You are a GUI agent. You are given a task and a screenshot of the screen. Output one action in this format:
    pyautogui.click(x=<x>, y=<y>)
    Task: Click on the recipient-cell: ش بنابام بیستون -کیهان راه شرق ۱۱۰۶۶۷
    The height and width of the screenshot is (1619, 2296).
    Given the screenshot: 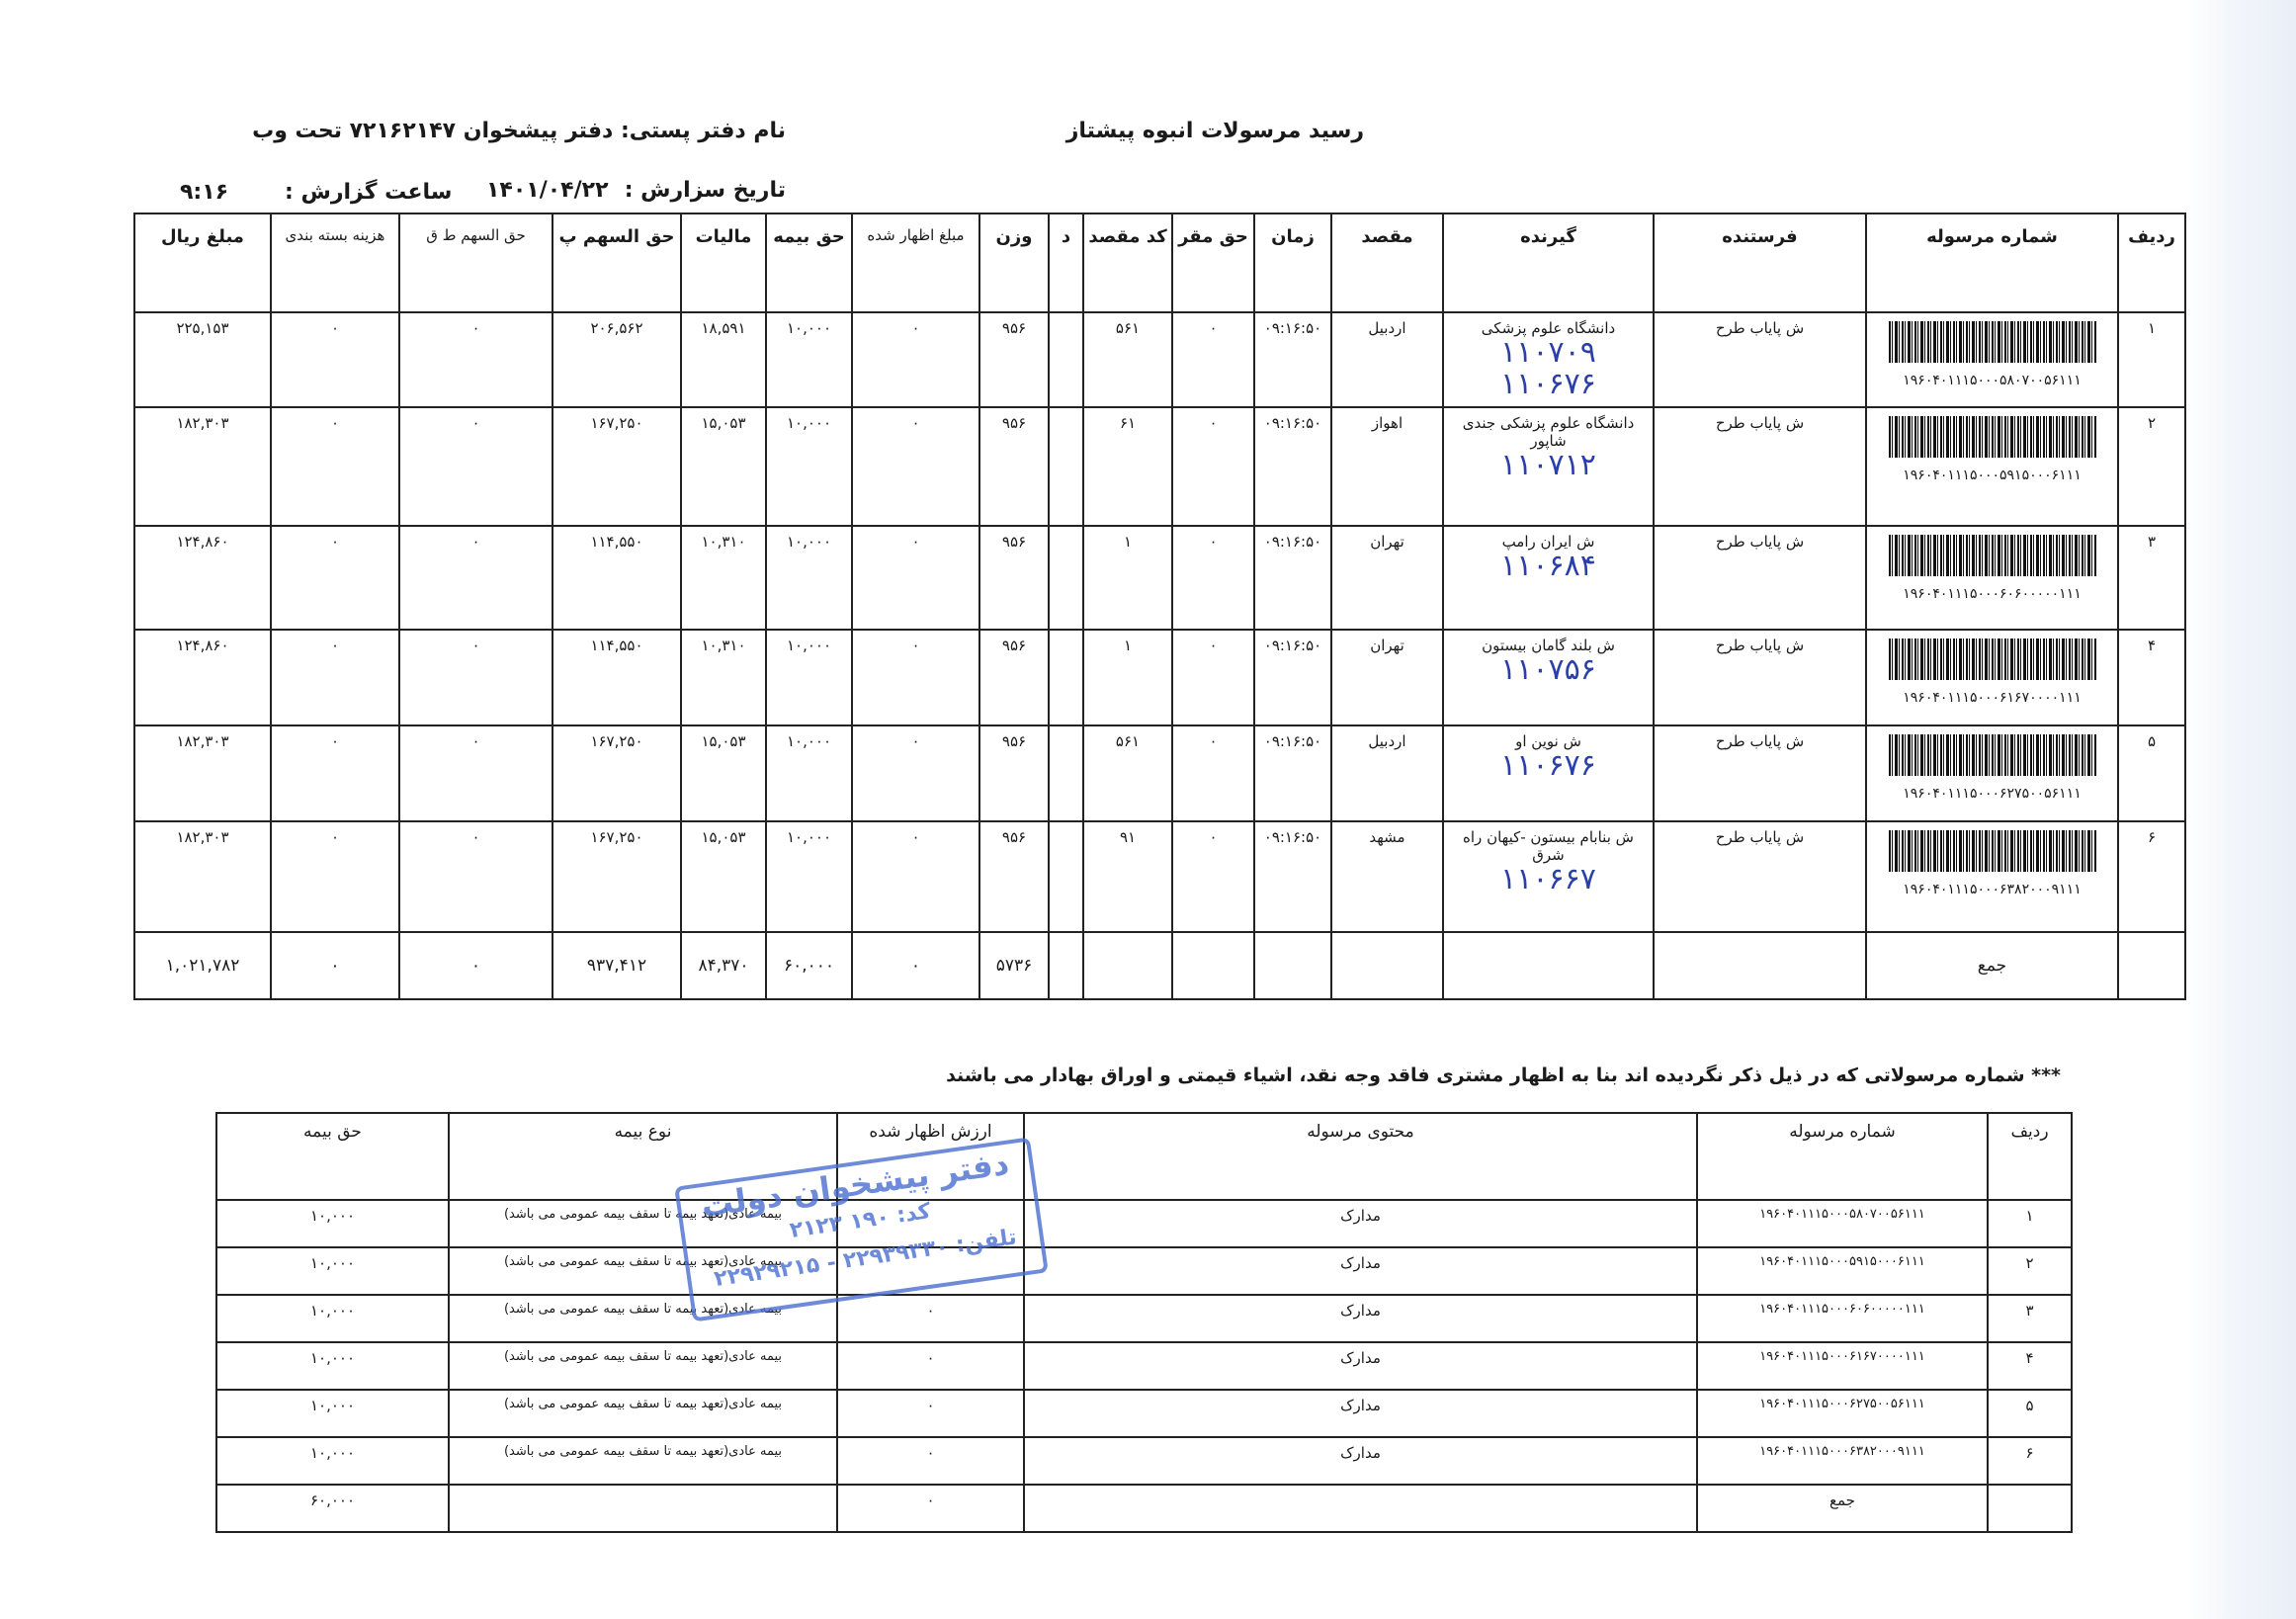 What is the action you would take?
    pyautogui.click(x=1548, y=877)
    